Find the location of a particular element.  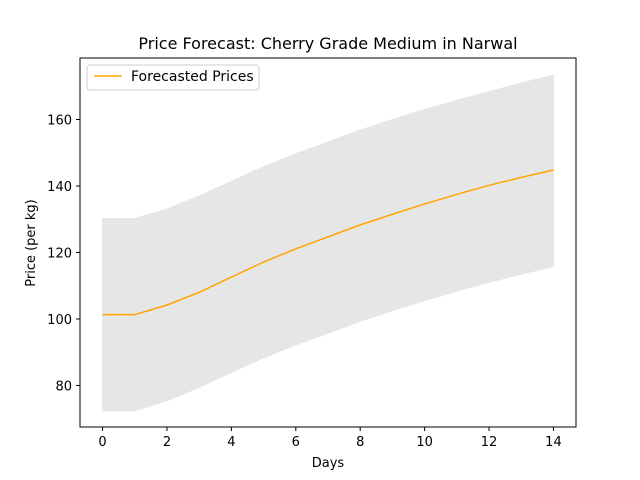

x-tick-label: 4 is located at coordinates (231, 442).